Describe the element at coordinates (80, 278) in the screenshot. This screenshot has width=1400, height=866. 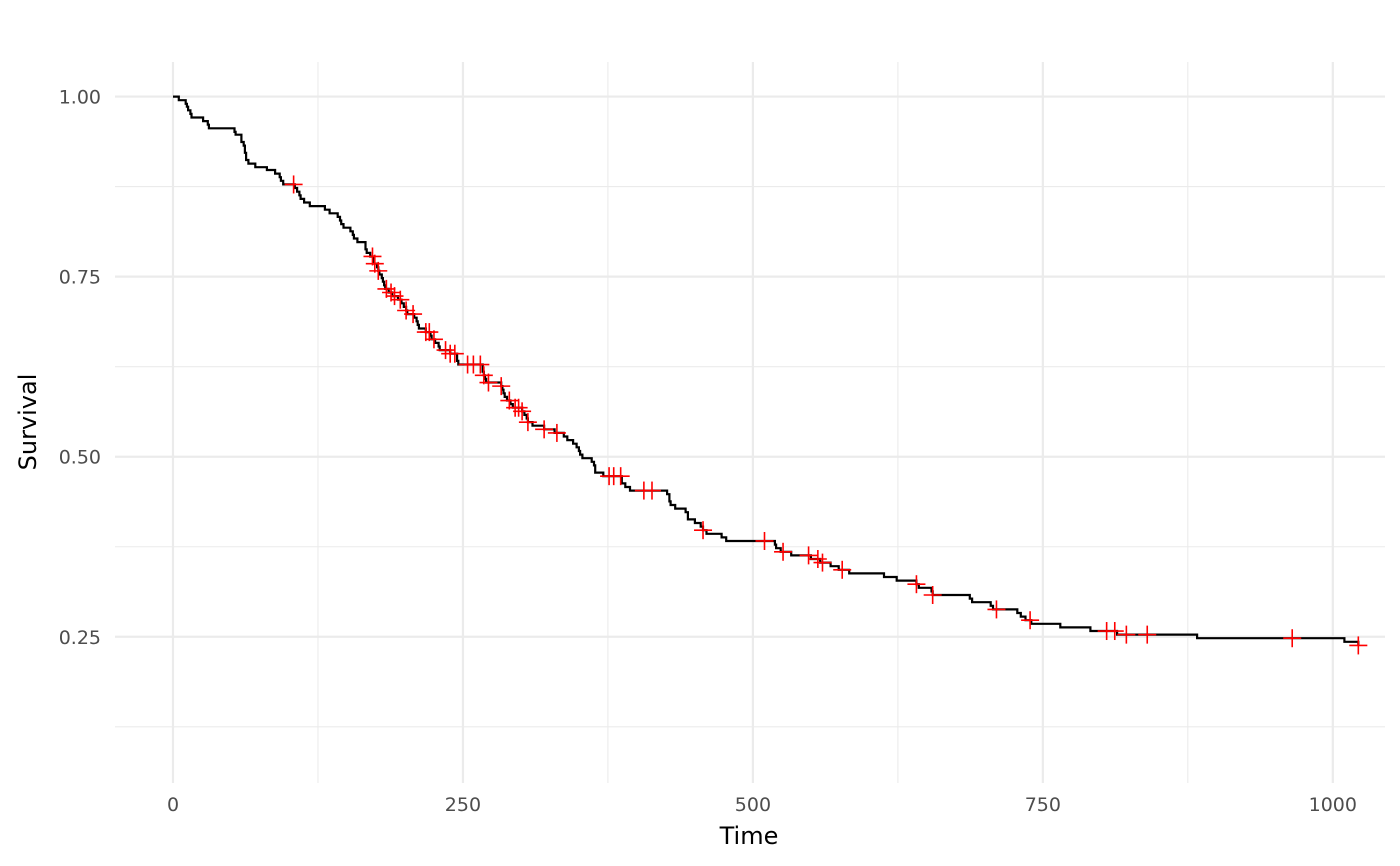
I see `y-tick-label: 0.75` at that location.